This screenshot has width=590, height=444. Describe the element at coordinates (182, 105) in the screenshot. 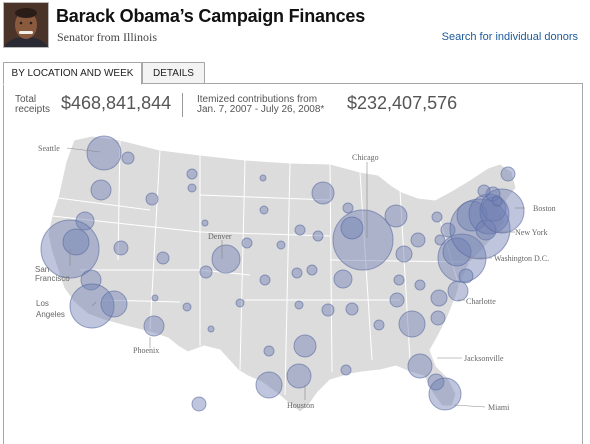

I see `stats-divider` at that location.